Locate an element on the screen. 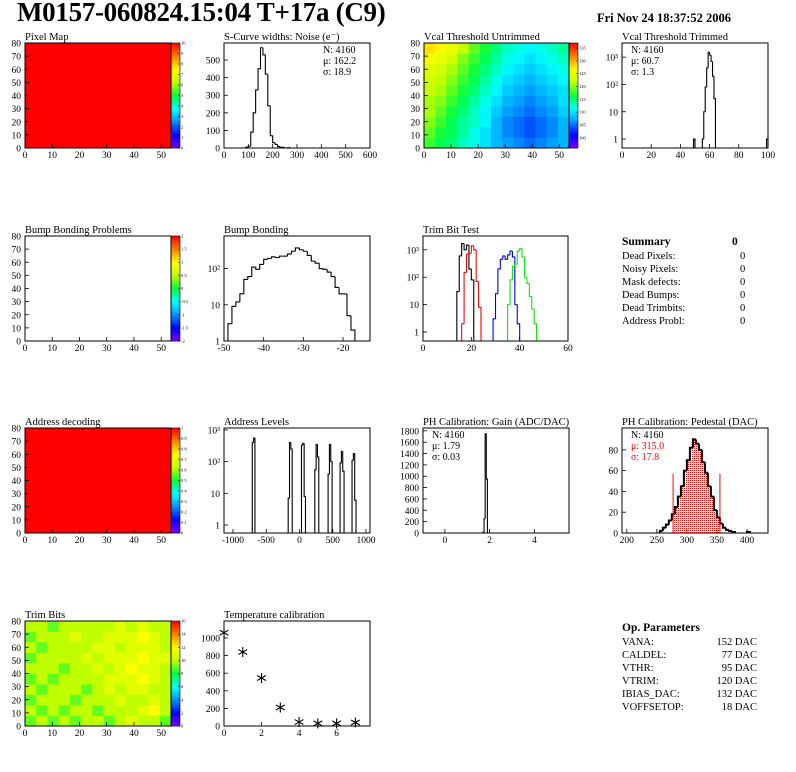  fill-bin is located at coordinates (703, 497).